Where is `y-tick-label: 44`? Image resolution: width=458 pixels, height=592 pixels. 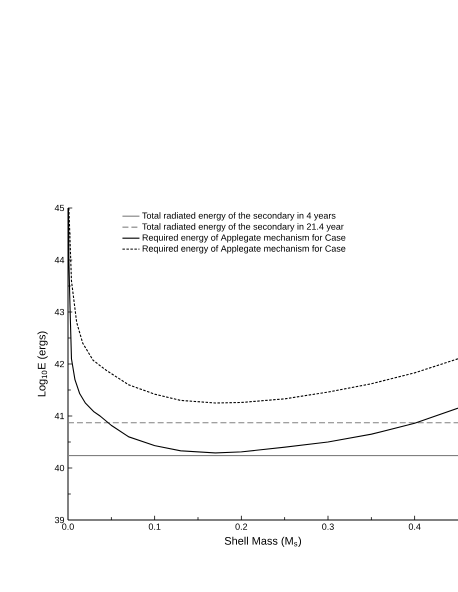
y-tick-label: 44 is located at coordinates (59, 260).